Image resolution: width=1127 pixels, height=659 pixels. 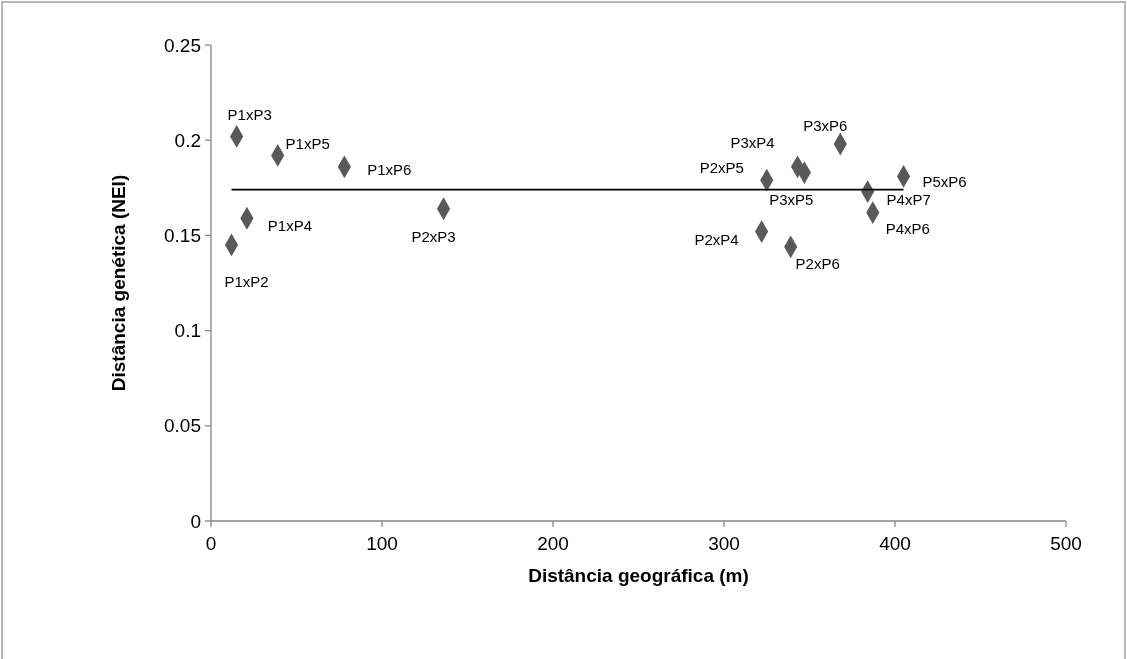 I want to click on data-label: P2xP3, so click(x=433, y=237).